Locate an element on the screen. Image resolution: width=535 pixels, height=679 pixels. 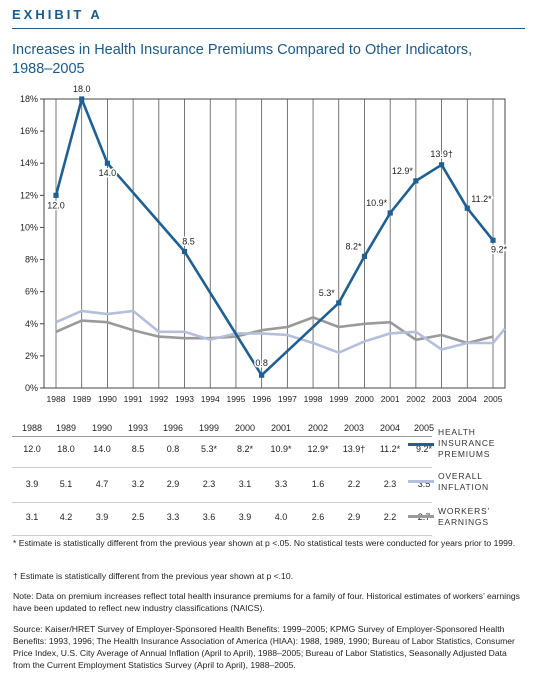
legend-earnings: WORKERS’ EARNINGS is located at coordinates (449, 517).